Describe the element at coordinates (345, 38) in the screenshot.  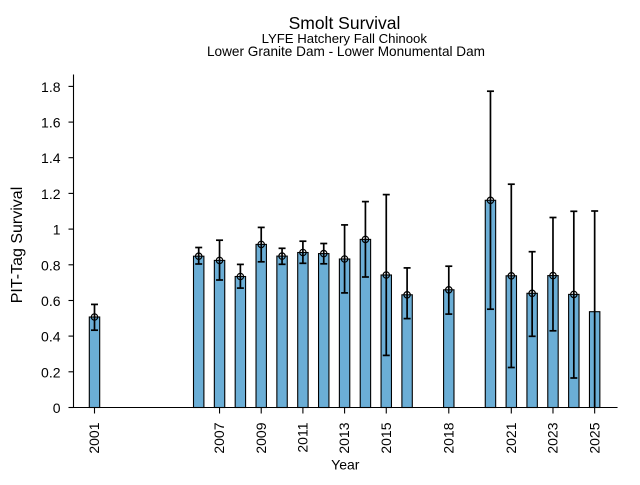
I see `svg-text: LYFE Hatchery Fall Chinook` at that location.